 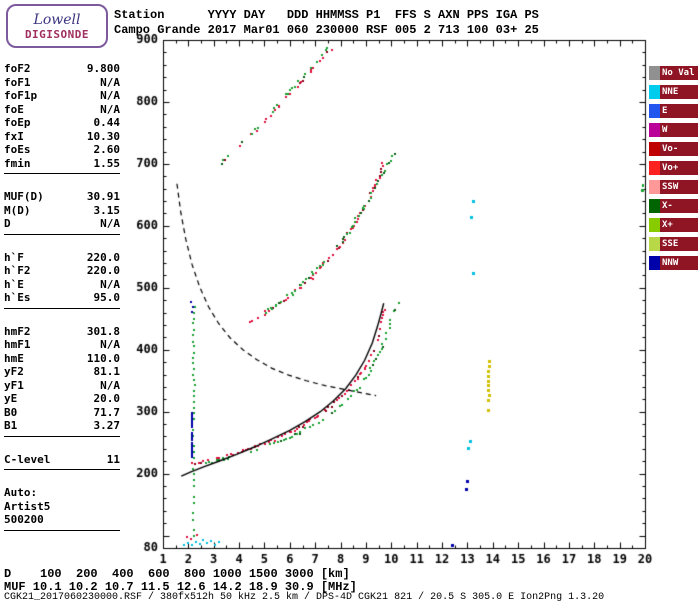 What do you see at coordinates (62, 83) in the screenshot?
I see `param-row-fof1: foF1 N/A` at bounding box center [62, 83].